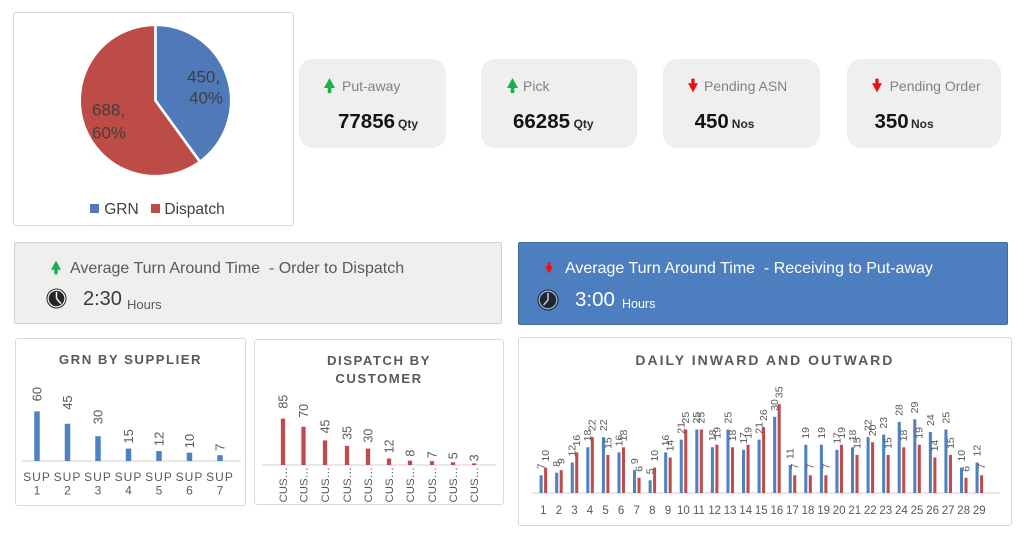 The height and width of the screenshot is (555, 1024). What do you see at coordinates (915, 407) in the screenshot?
I see `svg-text: 29` at bounding box center [915, 407].